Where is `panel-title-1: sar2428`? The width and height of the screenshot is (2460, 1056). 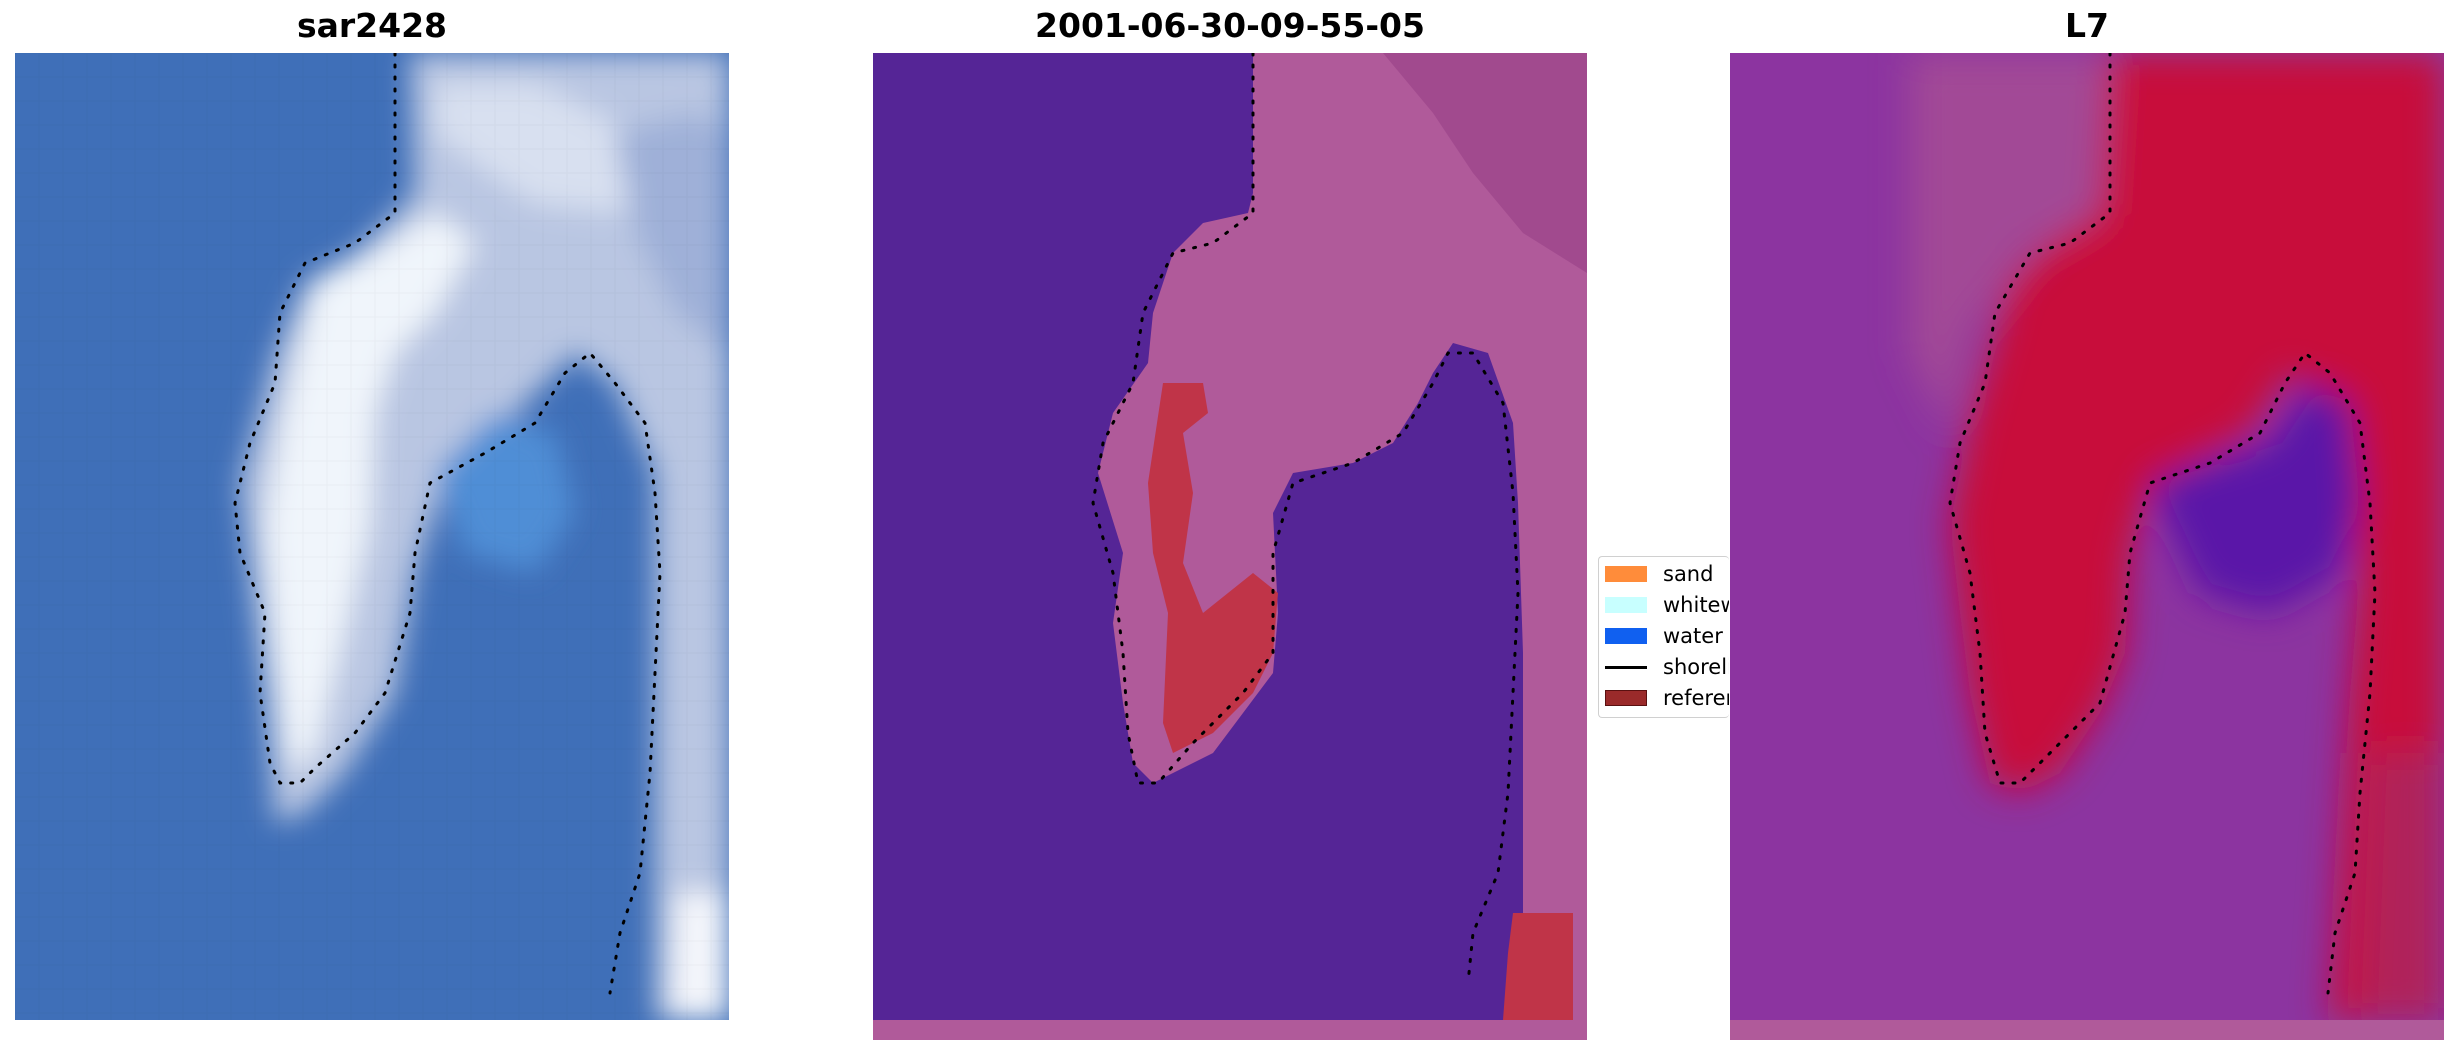
panel-title-1: sar2428 is located at coordinates (372, 25).